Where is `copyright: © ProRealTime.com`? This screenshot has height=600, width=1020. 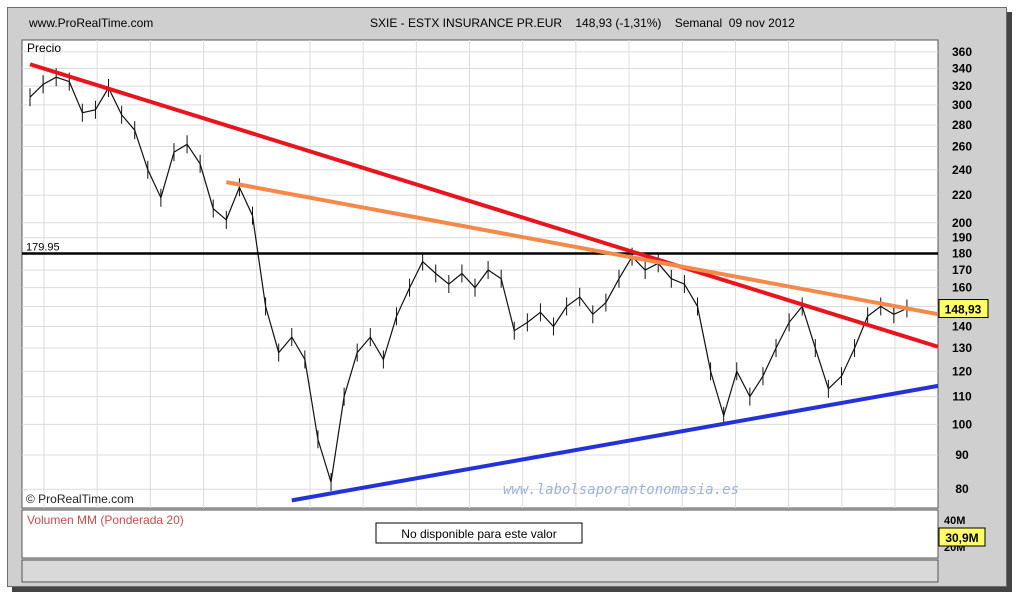 copyright: © ProRealTime.com is located at coordinates (80, 499).